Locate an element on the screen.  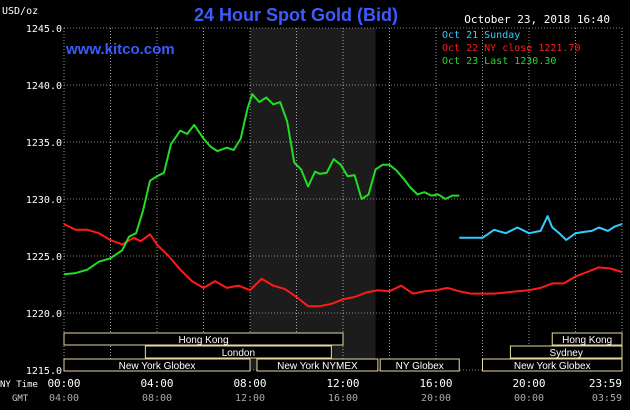
y-tick-label: 1245.0 is located at coordinates (44, 29).